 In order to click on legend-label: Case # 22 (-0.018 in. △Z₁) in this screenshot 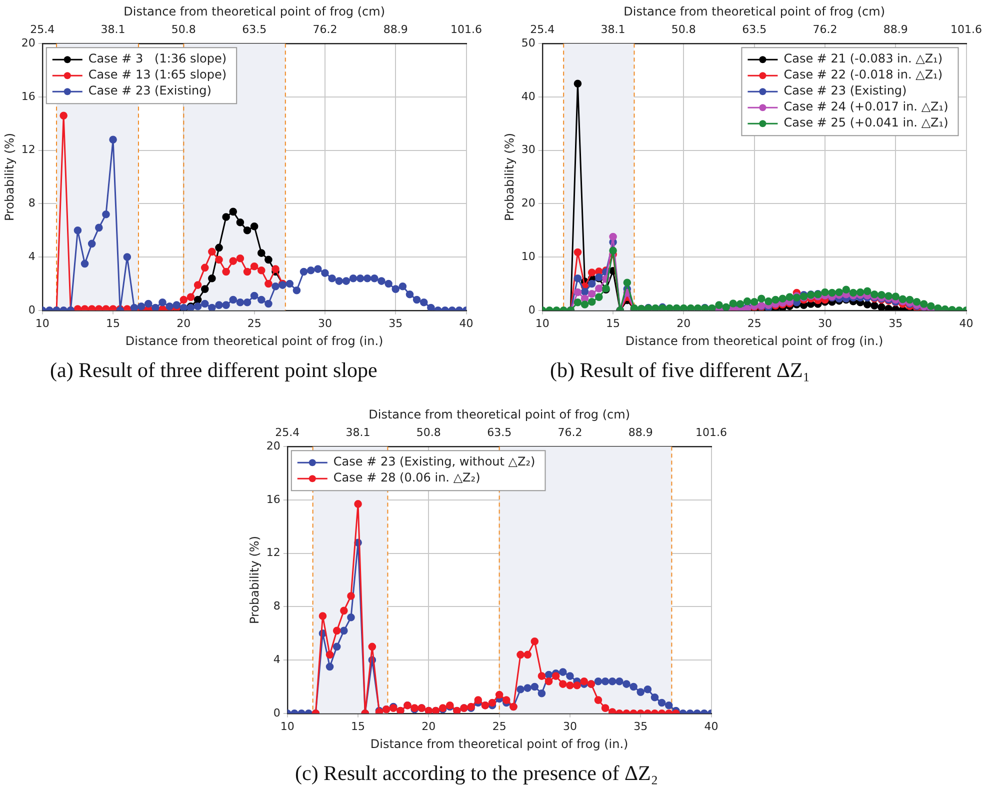, I will do `click(863, 75)`.